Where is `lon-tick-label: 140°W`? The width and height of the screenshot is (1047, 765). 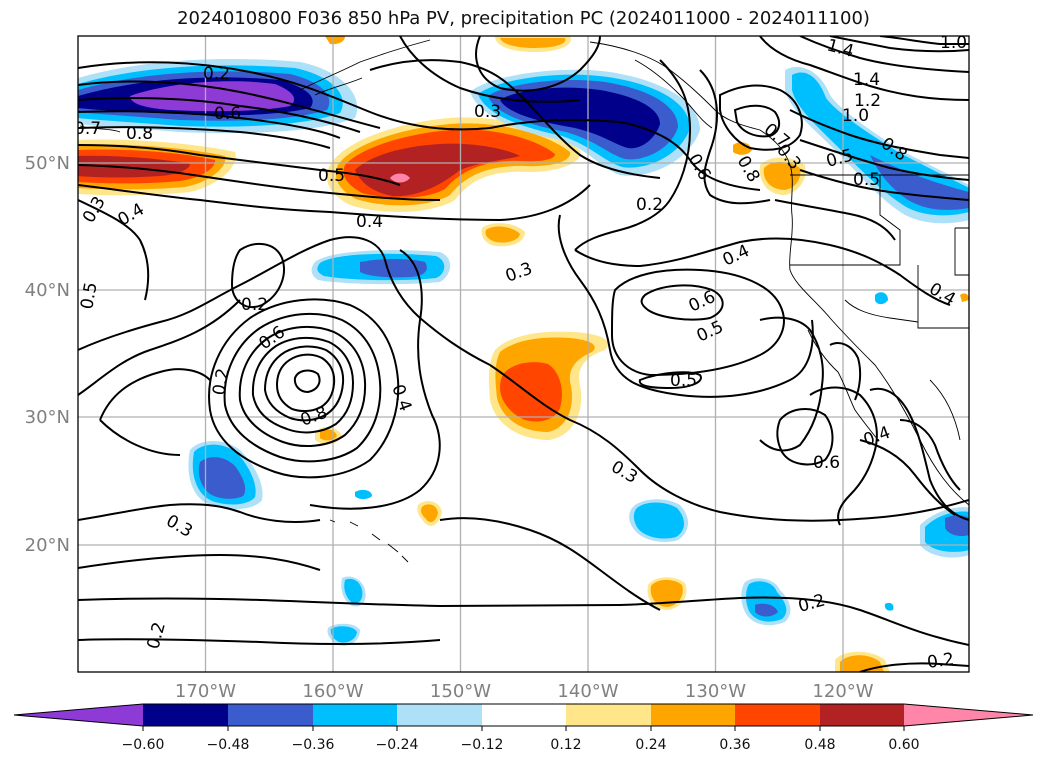 lon-tick-label: 140°W is located at coordinates (587, 691).